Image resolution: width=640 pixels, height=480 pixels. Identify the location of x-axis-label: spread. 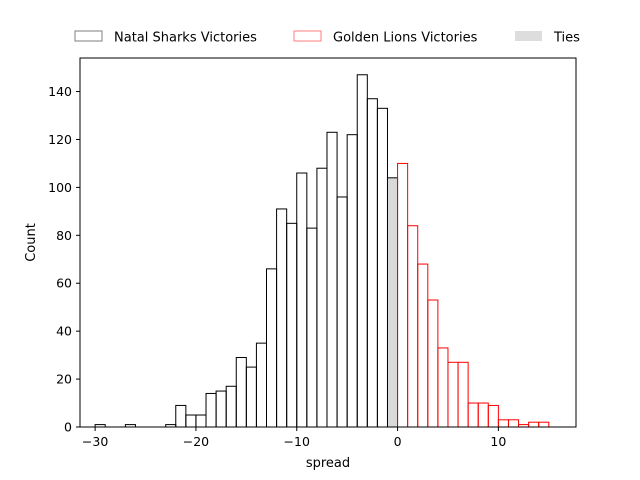
(328, 463).